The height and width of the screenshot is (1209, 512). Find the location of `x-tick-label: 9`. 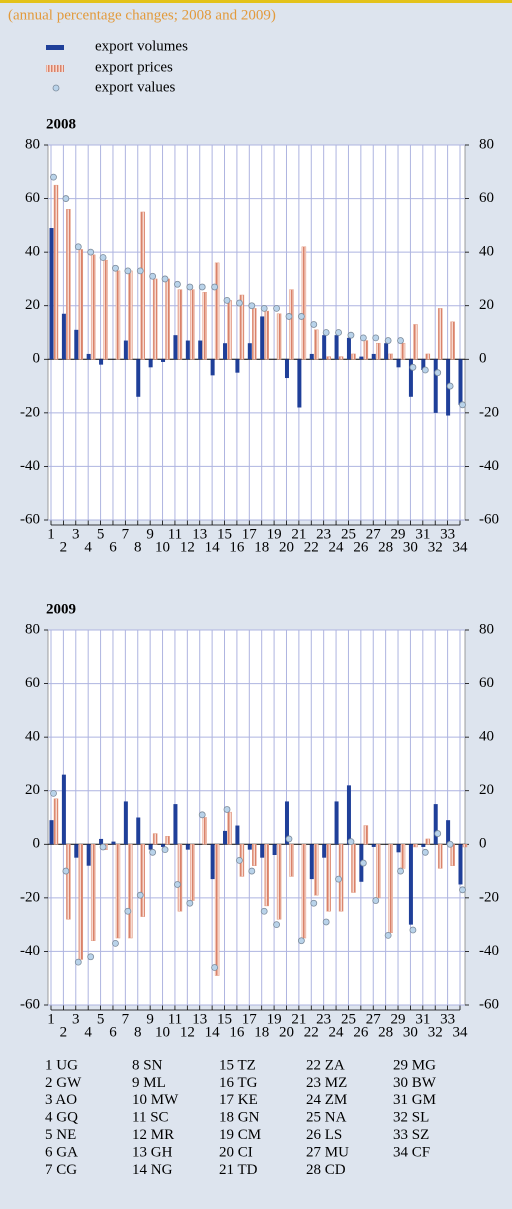

x-tick-label: 9 is located at coordinates (150, 1019).